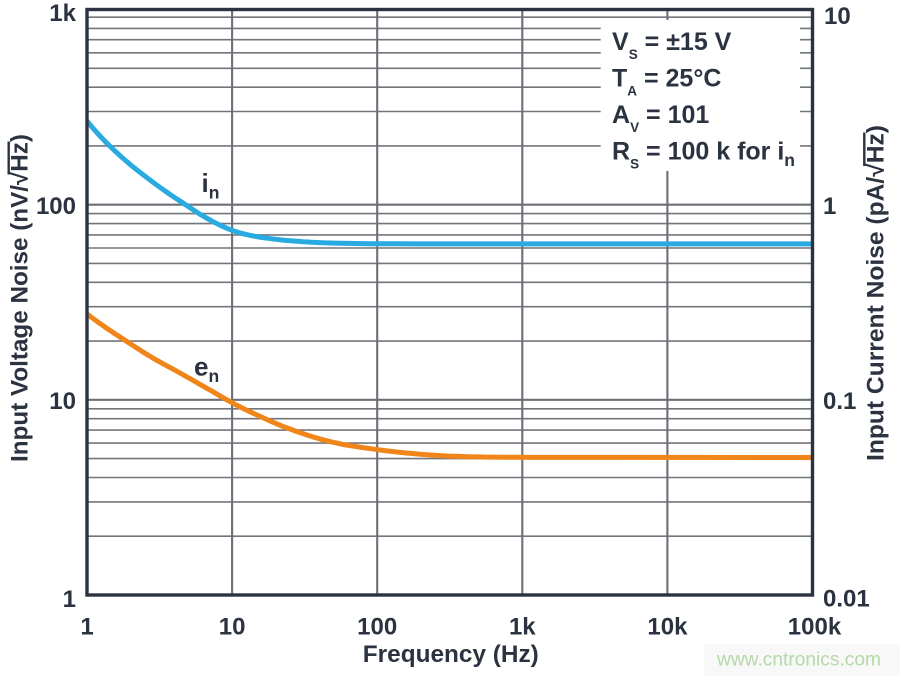 This screenshot has width=900, height=676. What do you see at coordinates (815, 626) in the screenshot?
I see `svg-text: 100k` at bounding box center [815, 626].